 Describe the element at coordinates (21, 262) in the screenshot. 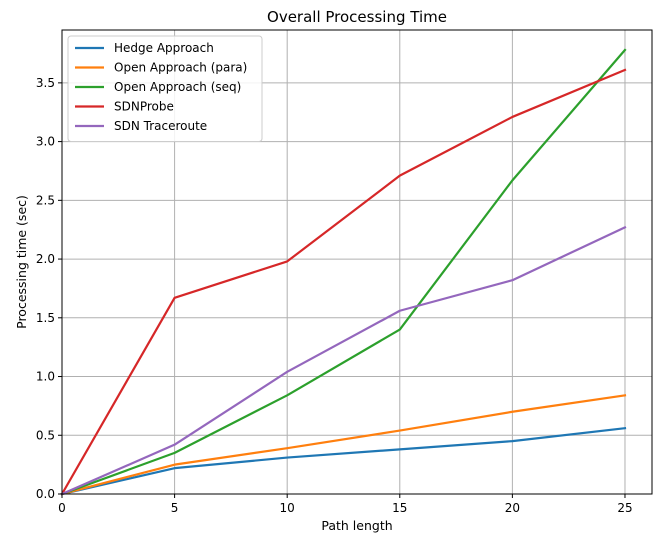

I see `y-axis-label: Processing time (sec)` at that location.